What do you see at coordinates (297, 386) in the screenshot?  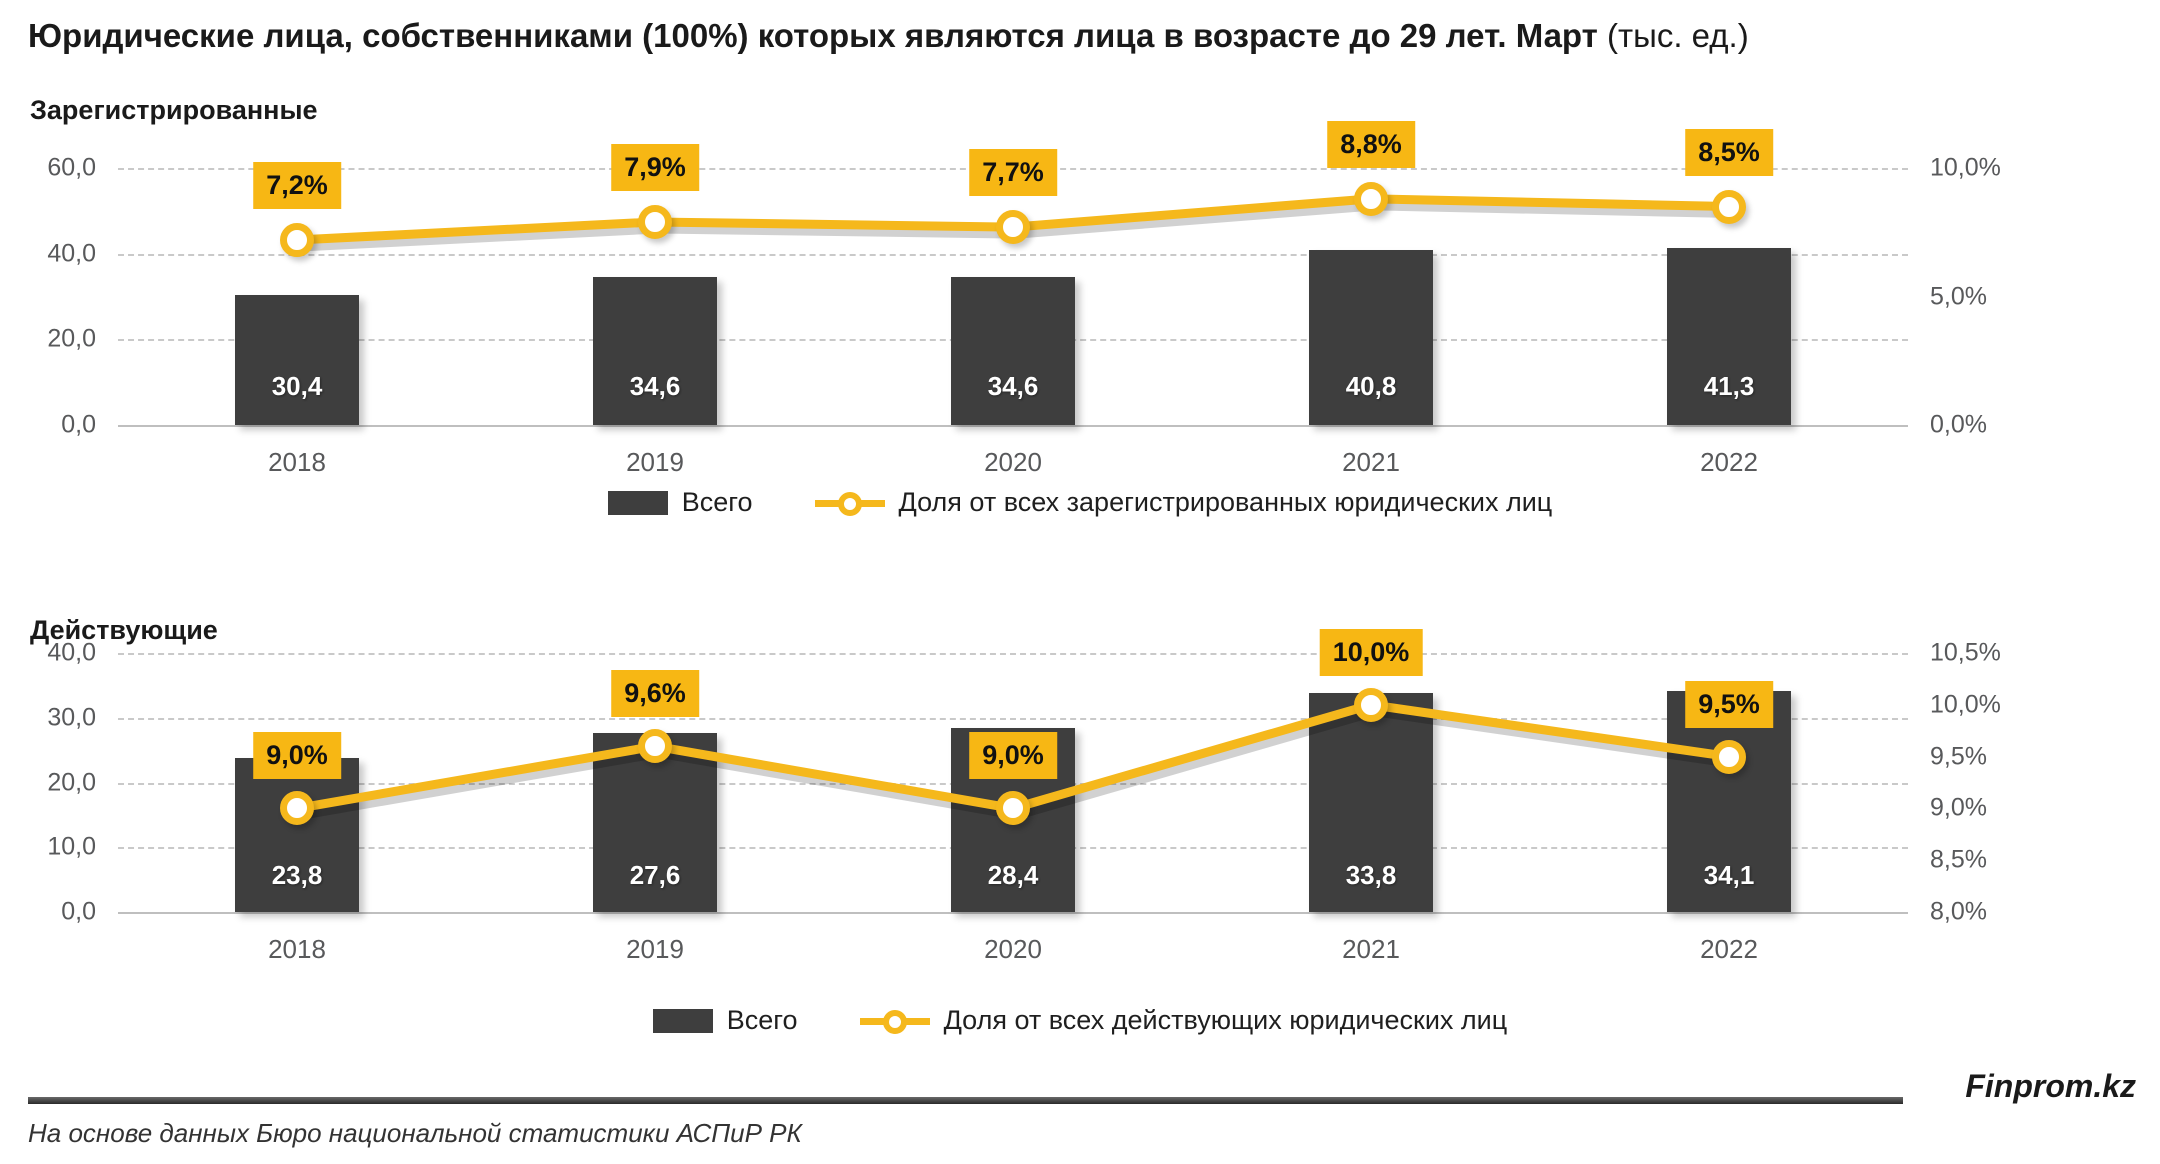 I see `bar-value-label: 30,4` at bounding box center [297, 386].